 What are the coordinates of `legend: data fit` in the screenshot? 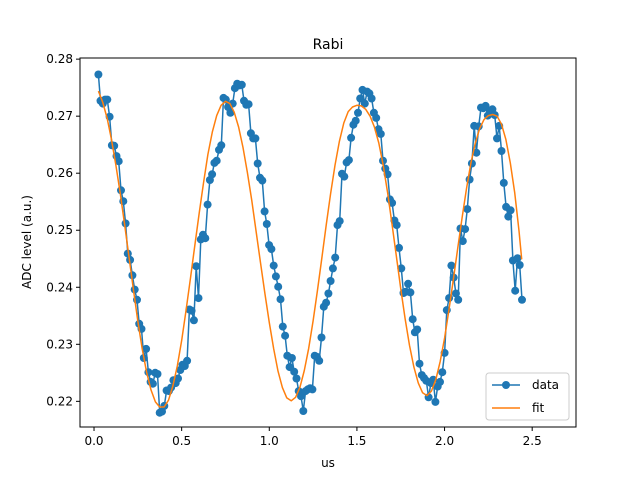 It's located at (527, 396).